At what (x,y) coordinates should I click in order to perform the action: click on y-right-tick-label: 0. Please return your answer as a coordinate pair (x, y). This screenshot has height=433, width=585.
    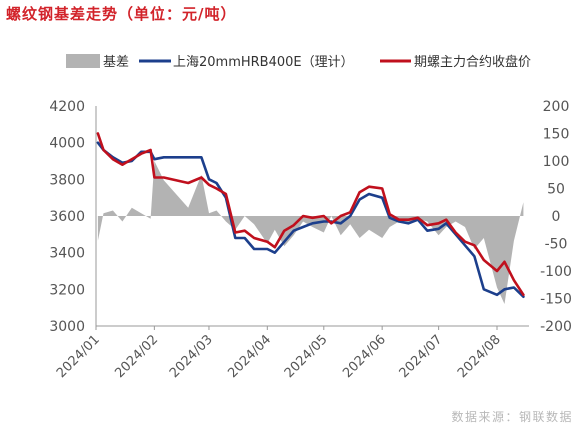
    Looking at the image, I should click on (556, 217).